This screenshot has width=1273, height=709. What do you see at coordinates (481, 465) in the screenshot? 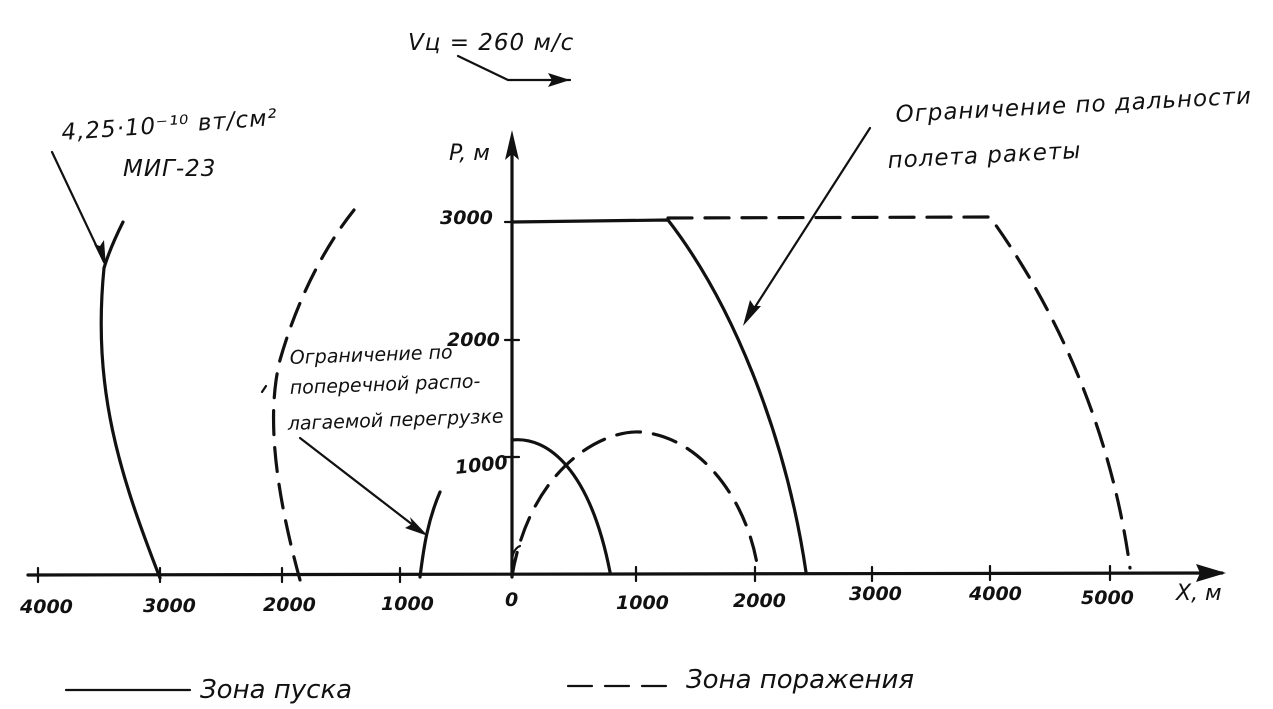
I see `y-tick-label: 1000` at bounding box center [481, 465].